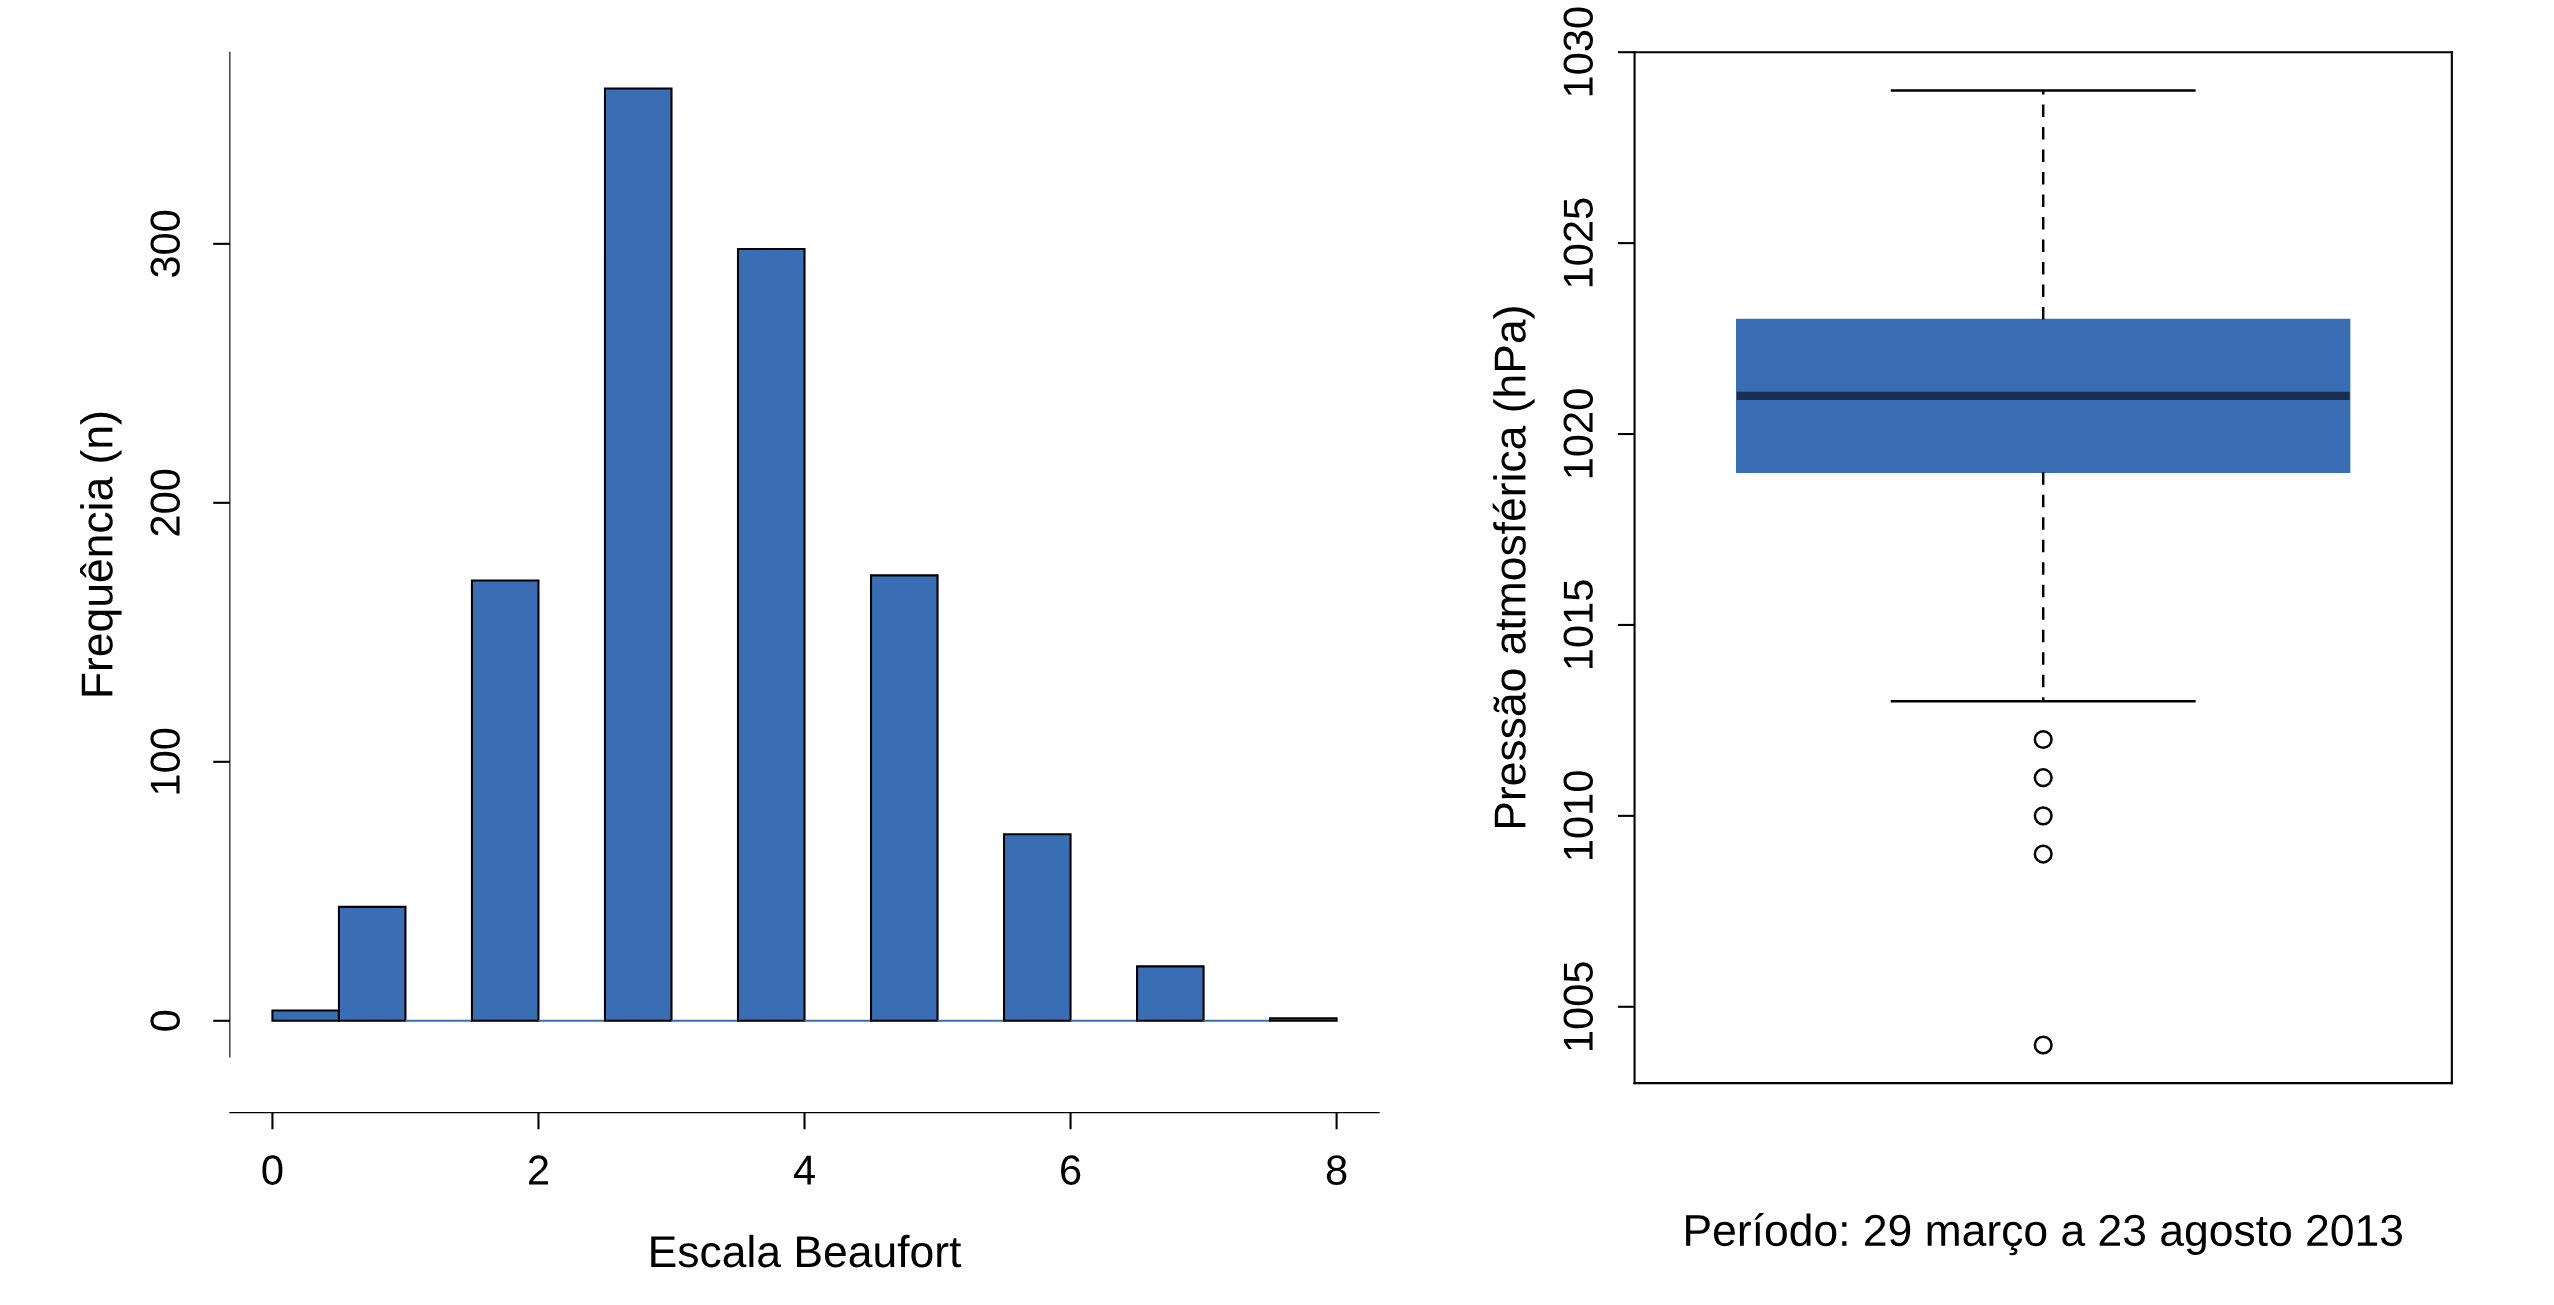  Describe the element at coordinates (1578, 1006) in the screenshot. I see `y-tick-label: 1005` at that location.